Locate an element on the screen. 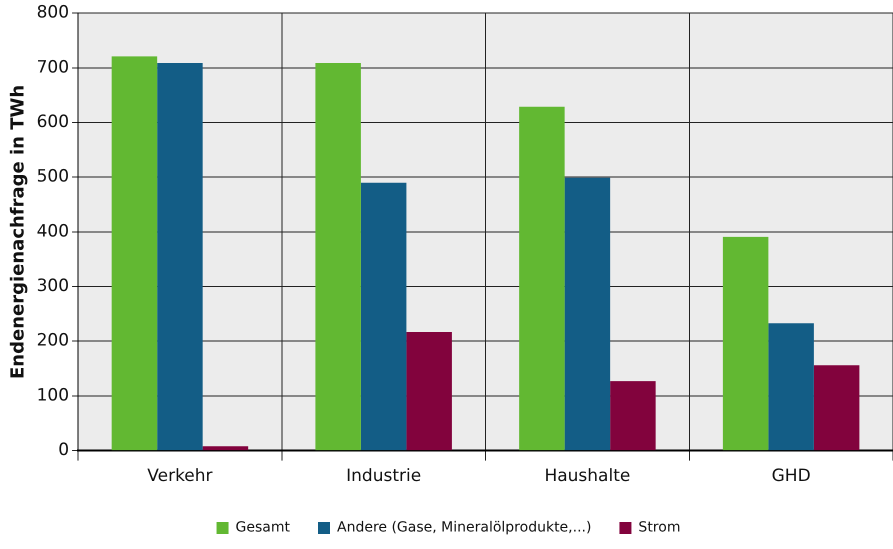 This screenshot has width=893, height=549. legend-label: Andere (Gase, Mineralölprodukte,...) is located at coordinates (464, 528).